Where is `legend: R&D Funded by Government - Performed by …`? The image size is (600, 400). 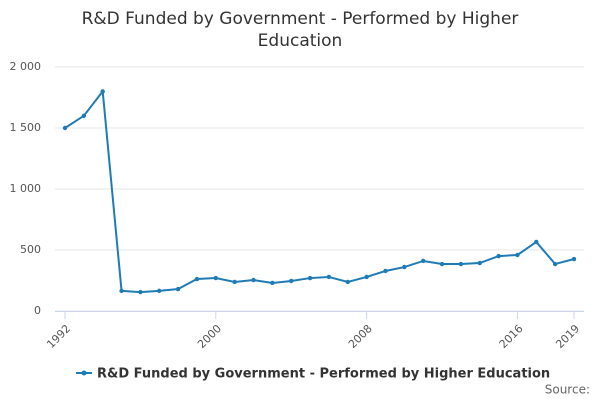
legend: R&D Funded by Government - Performed by … is located at coordinates (313, 374).